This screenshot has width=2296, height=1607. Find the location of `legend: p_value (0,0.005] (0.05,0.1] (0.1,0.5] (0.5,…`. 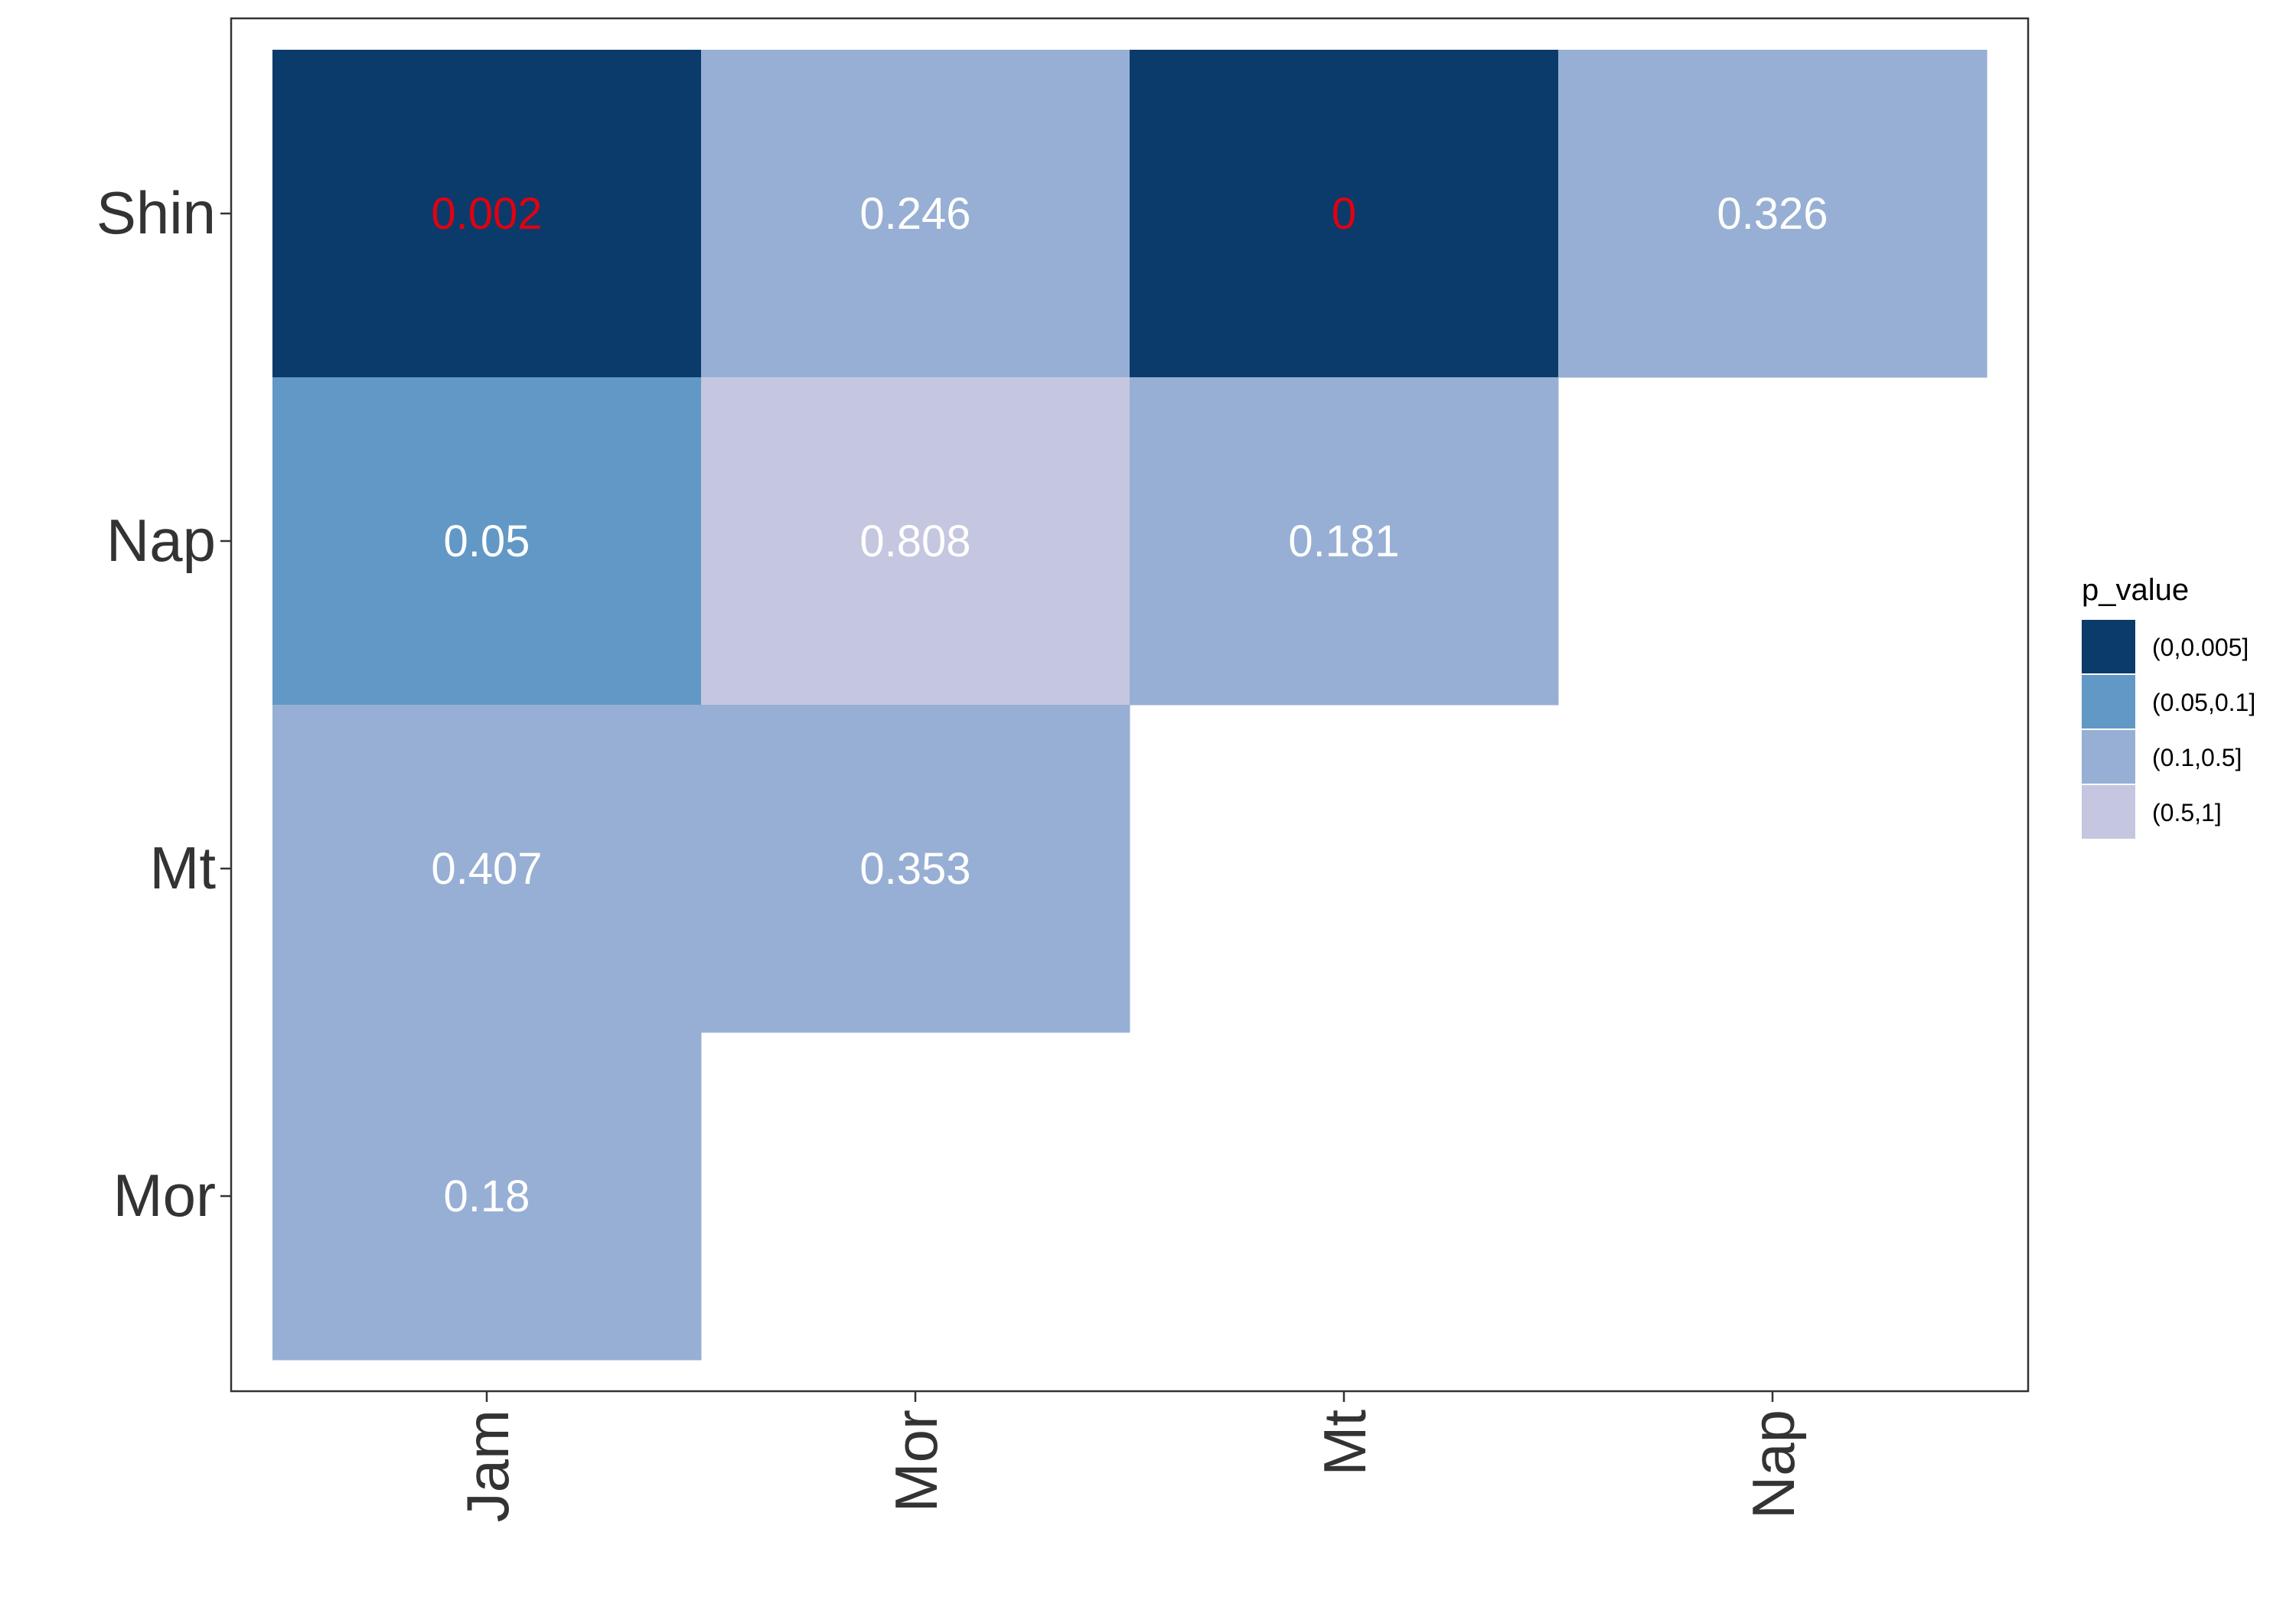

legend: p_value (0,0.005] (0.05,0.1] (0.1,0.5] (0.5,… is located at coordinates (2168, 706).